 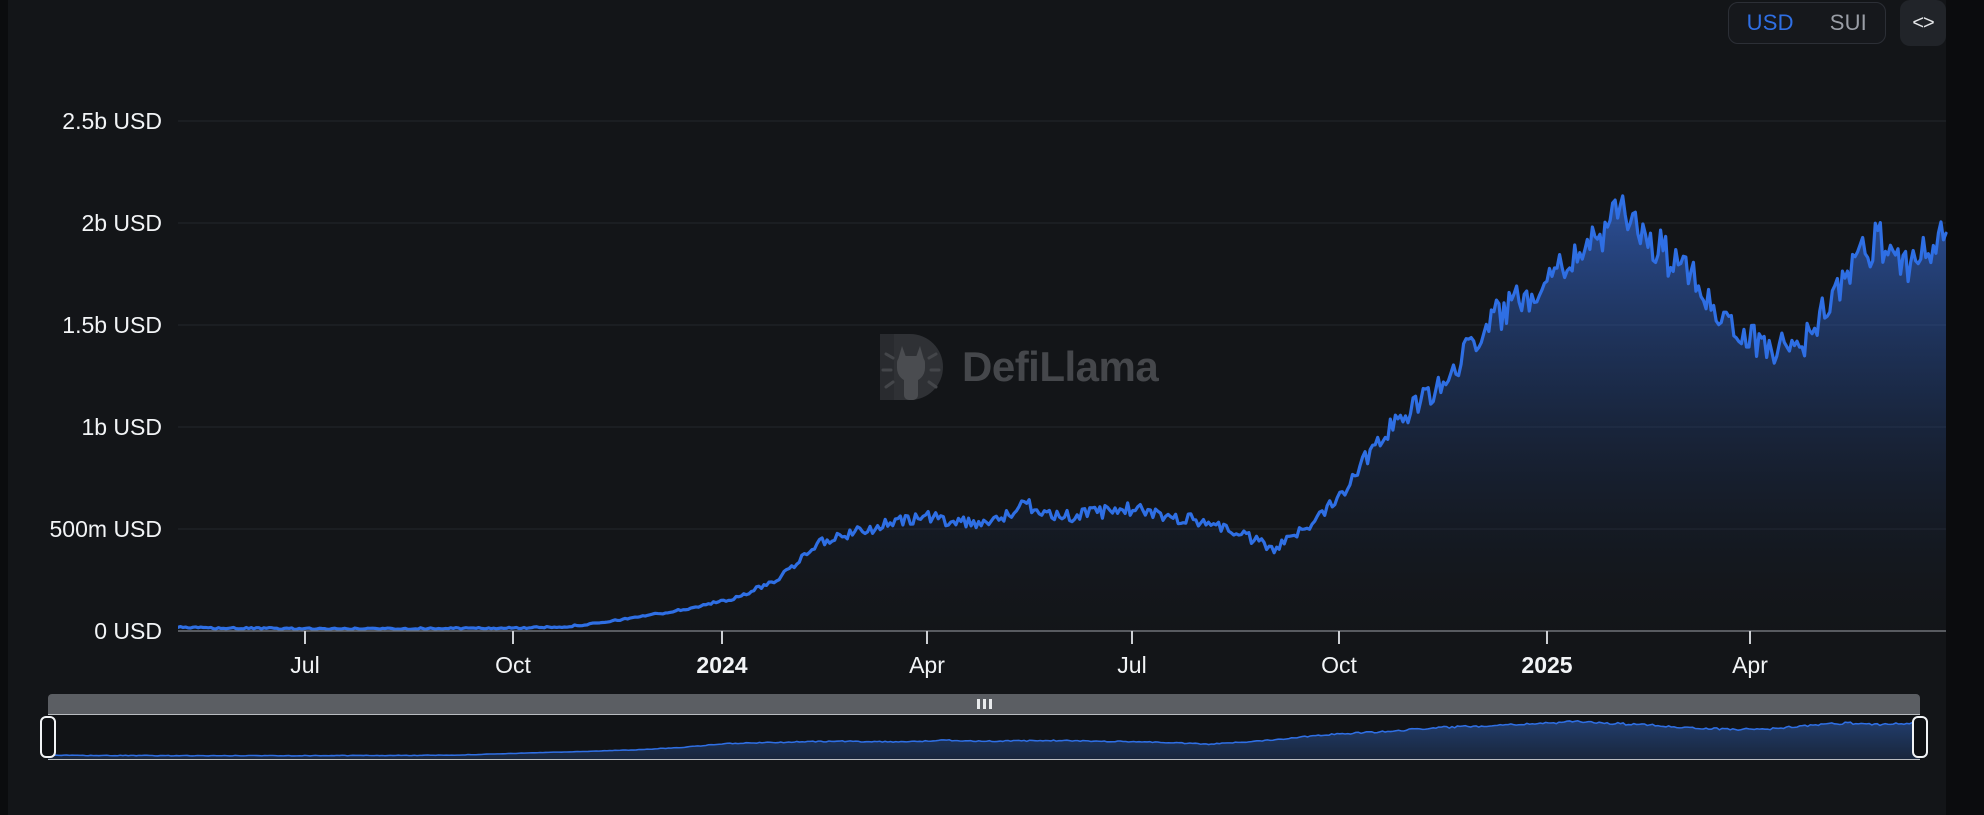 I want to click on y-tick-label: 0 USD, so click(x=128, y=631).